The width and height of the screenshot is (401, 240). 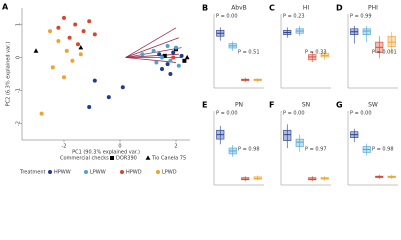 What do you see at coordinates (316, 53) in the screenshot?
I see `annotation: P = 0.33` at bounding box center [316, 53].